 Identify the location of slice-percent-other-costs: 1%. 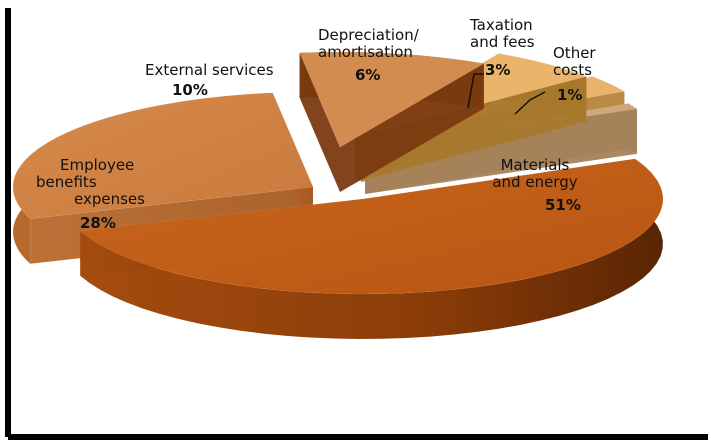
(569, 95).